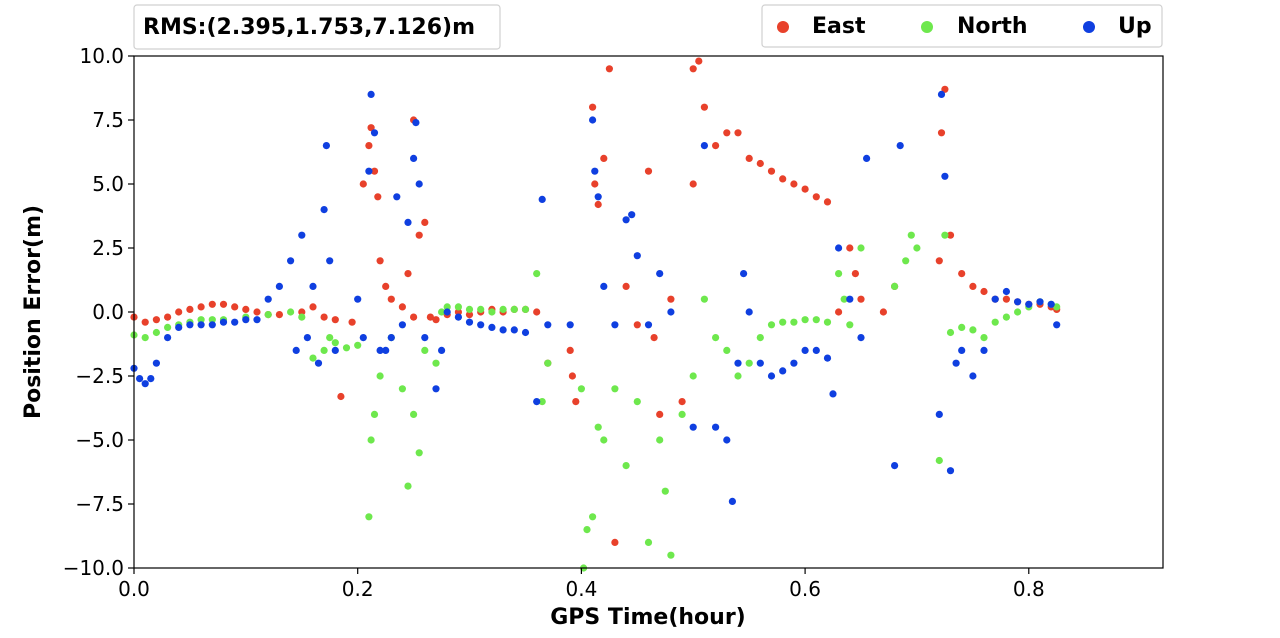  Describe the element at coordinates (98, 312) in the screenshot. I see `y-axis: 10.0 7.5 5.0 2.5 0.0 −2.5 −5.0 −7.5 −10.0` at that location.